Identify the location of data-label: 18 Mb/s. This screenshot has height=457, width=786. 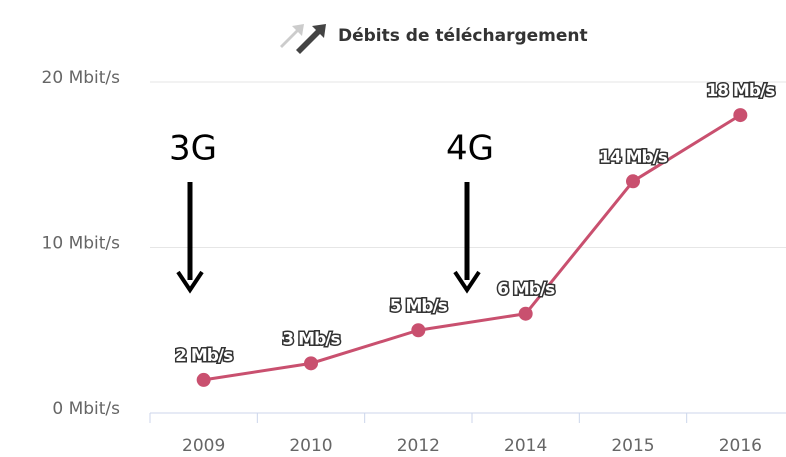
(740, 91).